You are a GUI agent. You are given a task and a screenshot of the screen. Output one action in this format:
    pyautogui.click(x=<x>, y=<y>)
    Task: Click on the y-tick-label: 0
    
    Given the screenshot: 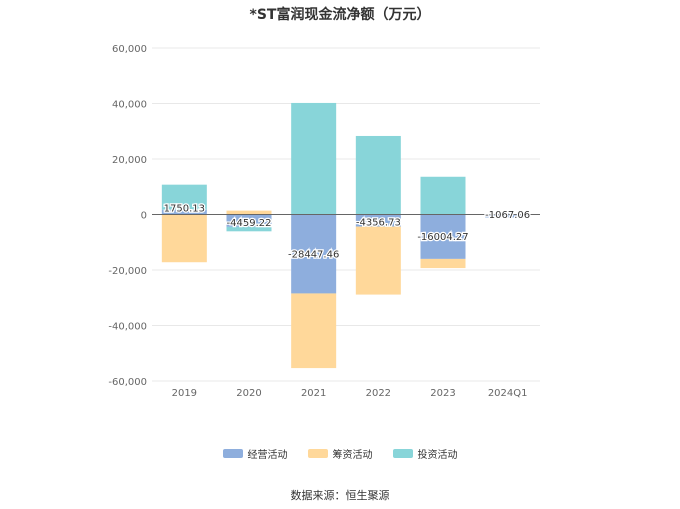 What is the action you would take?
    pyautogui.click(x=144, y=216)
    